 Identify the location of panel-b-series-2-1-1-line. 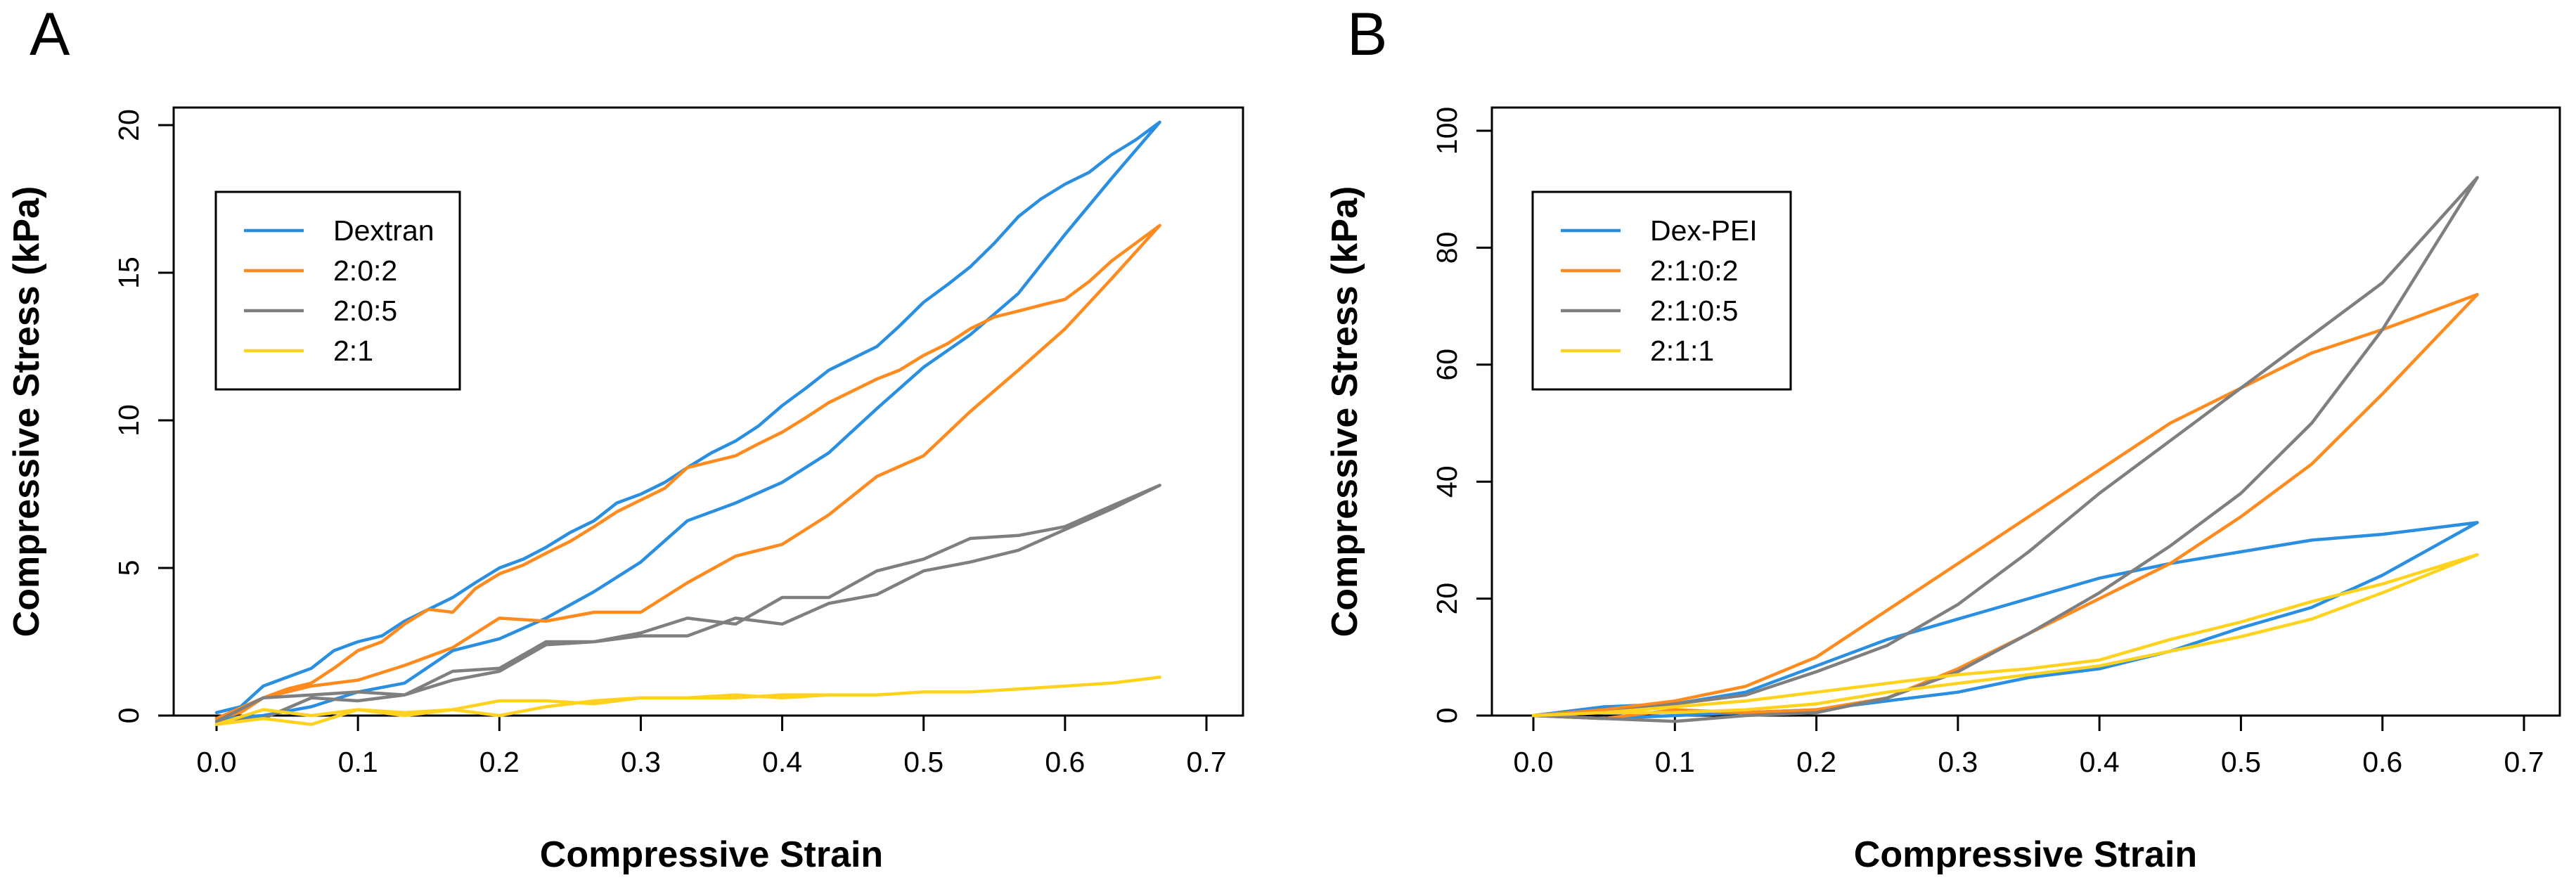
(2005, 635).